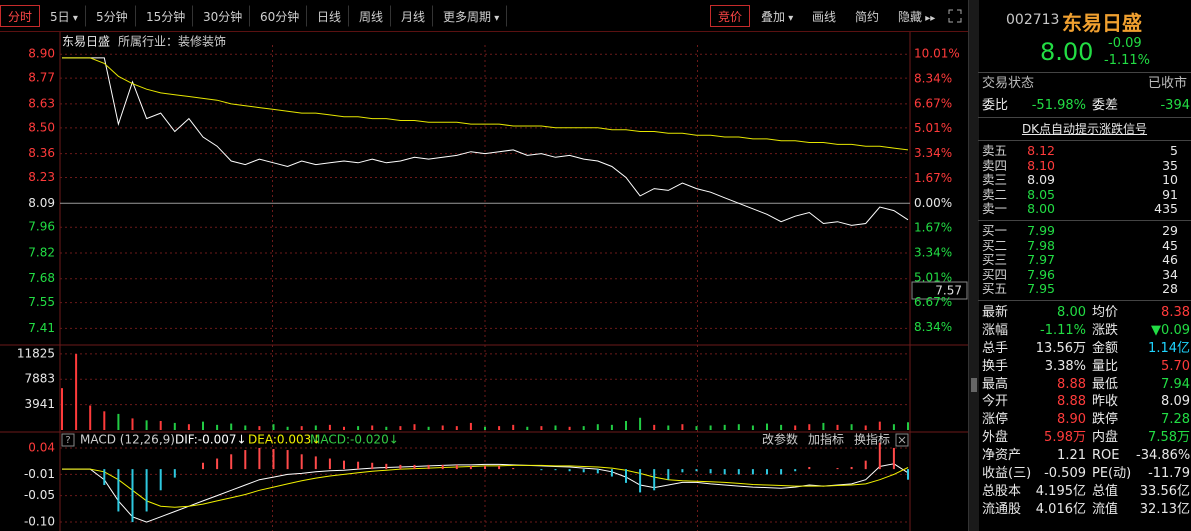 The width and height of the screenshot is (1191, 531). Describe the element at coordinates (939, 290) in the screenshot. I see `cursor-box` at that location.